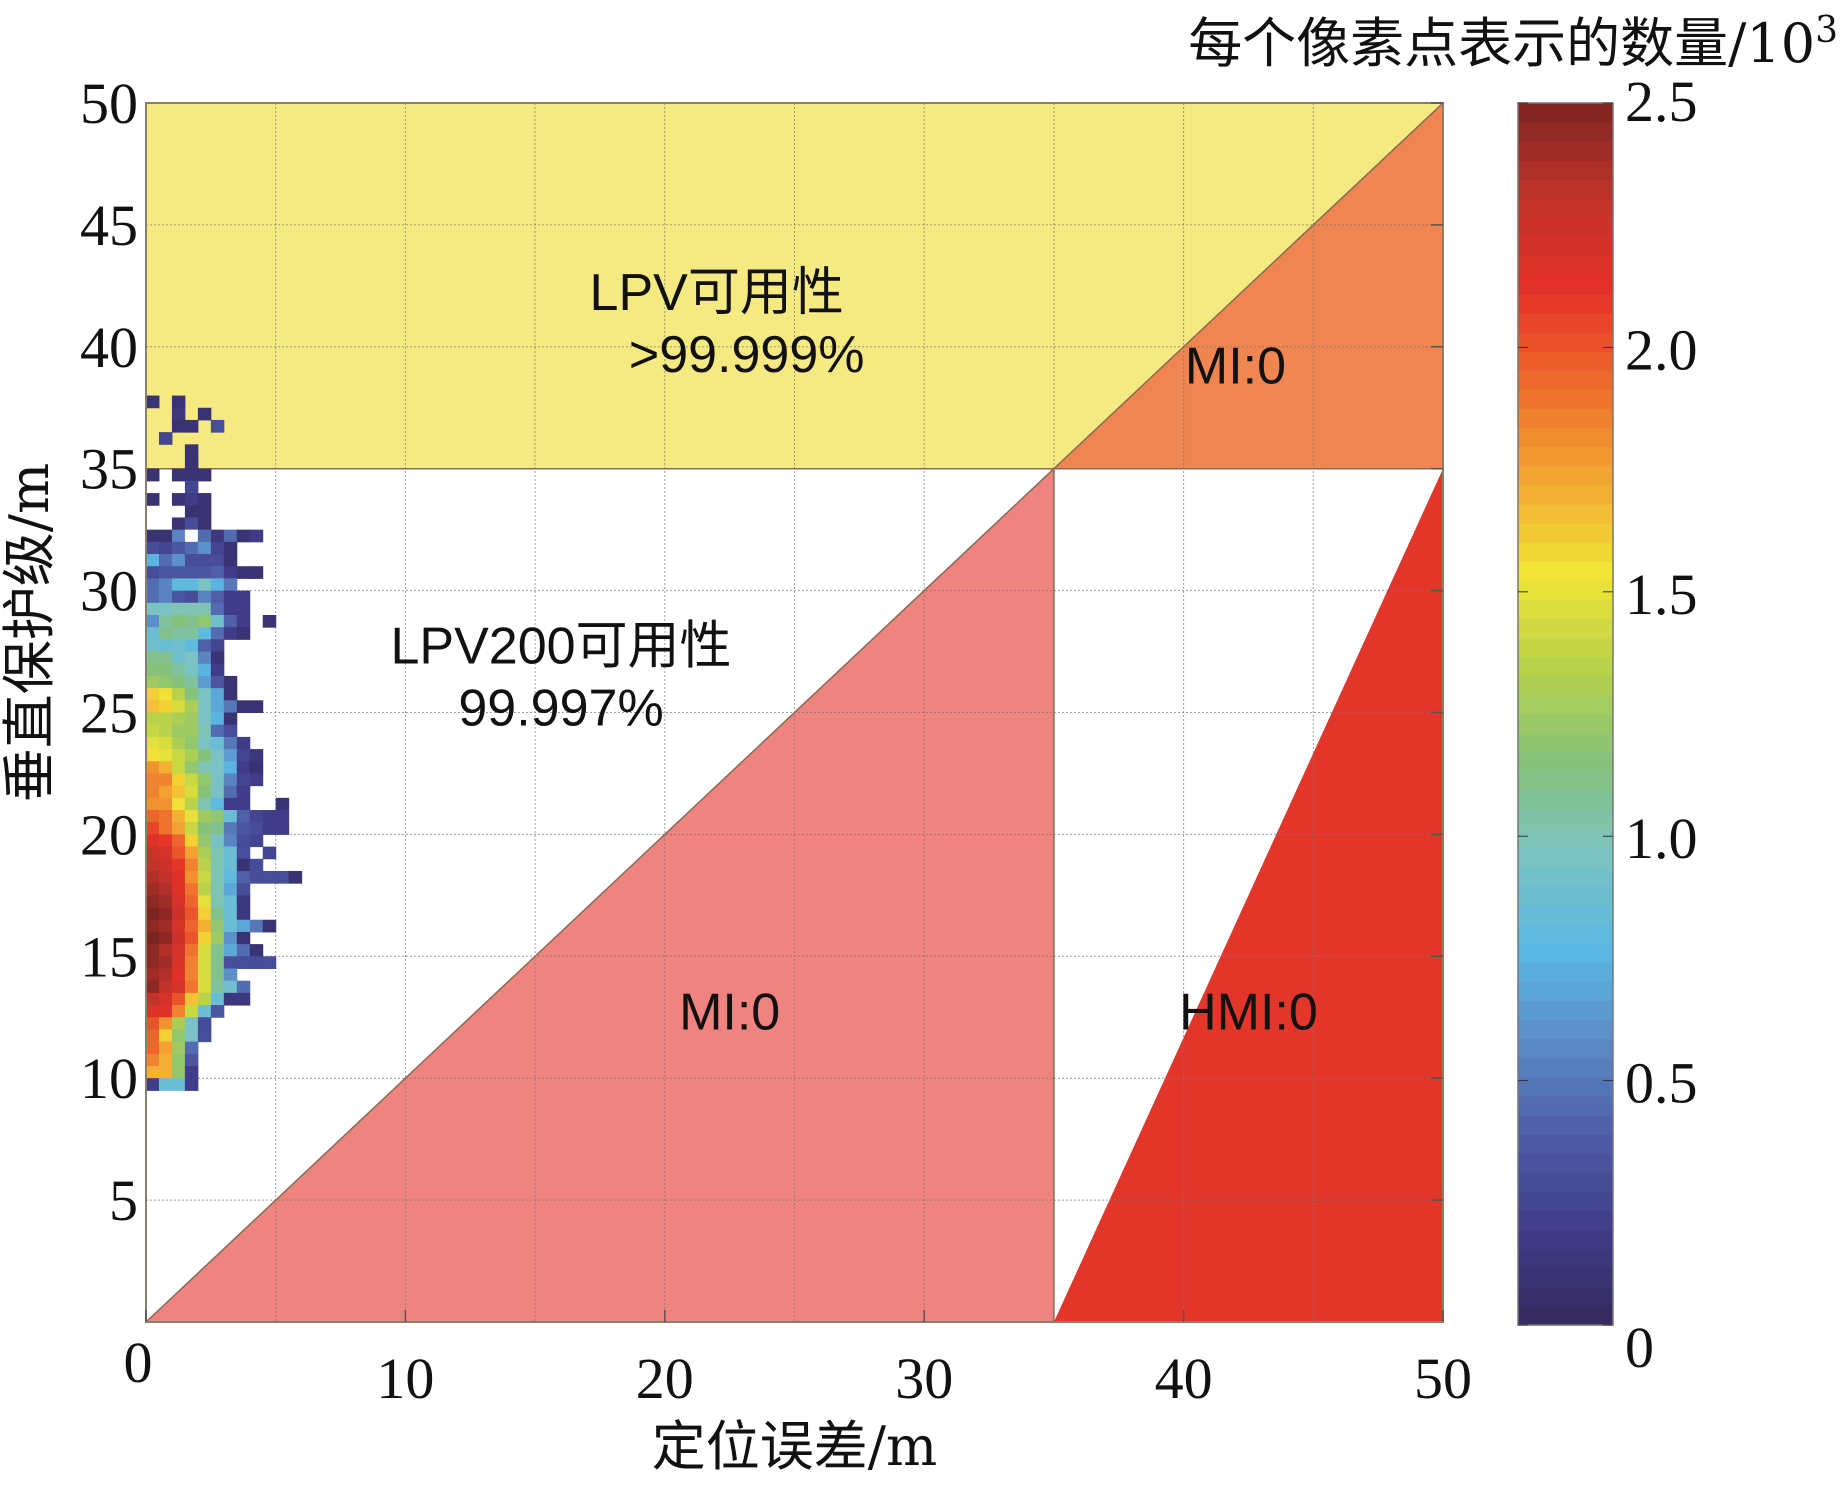 The image size is (1843, 1486). What do you see at coordinates (717, 293) in the screenshot?
I see `region-label-line1: LPV可用性` at bounding box center [717, 293].